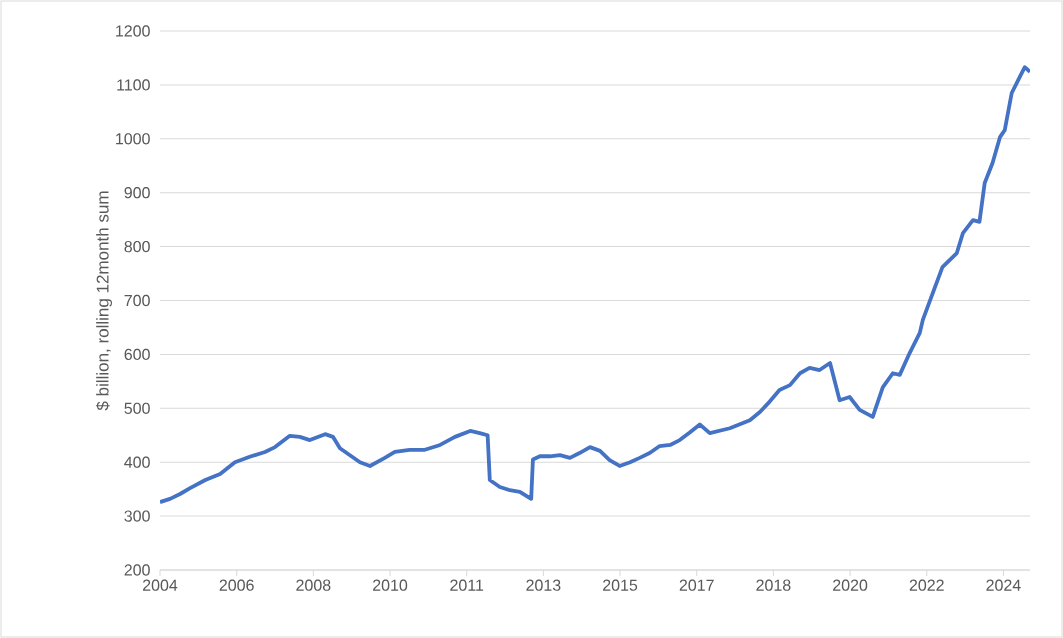  I want to click on x-tick-label: 2017, so click(696, 585).